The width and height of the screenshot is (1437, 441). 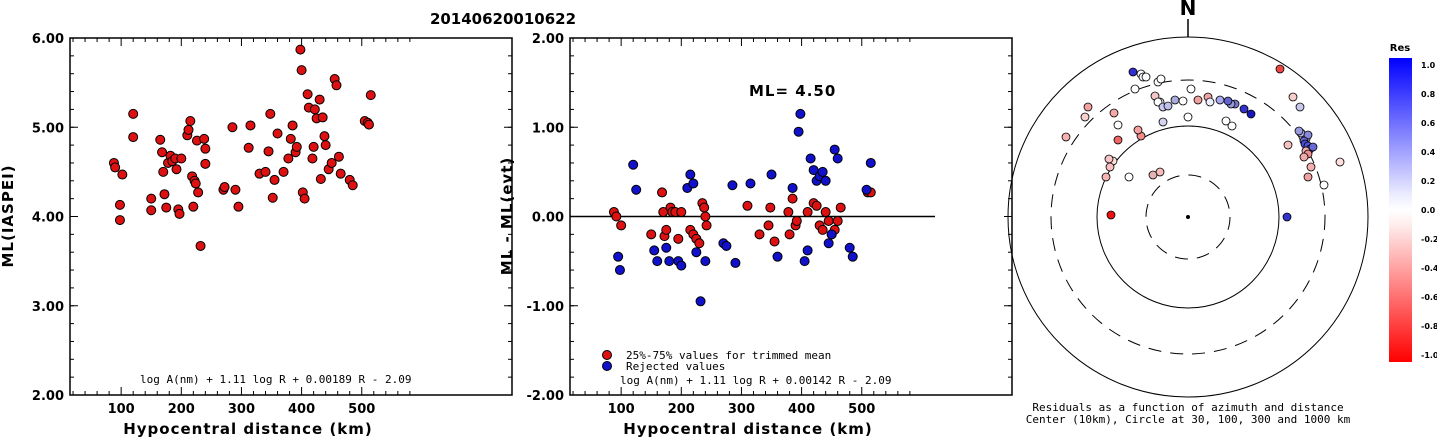 What do you see at coordinates (48, 307) in the screenshot?
I see `left-ytick-label: 3.00` at bounding box center [48, 307].